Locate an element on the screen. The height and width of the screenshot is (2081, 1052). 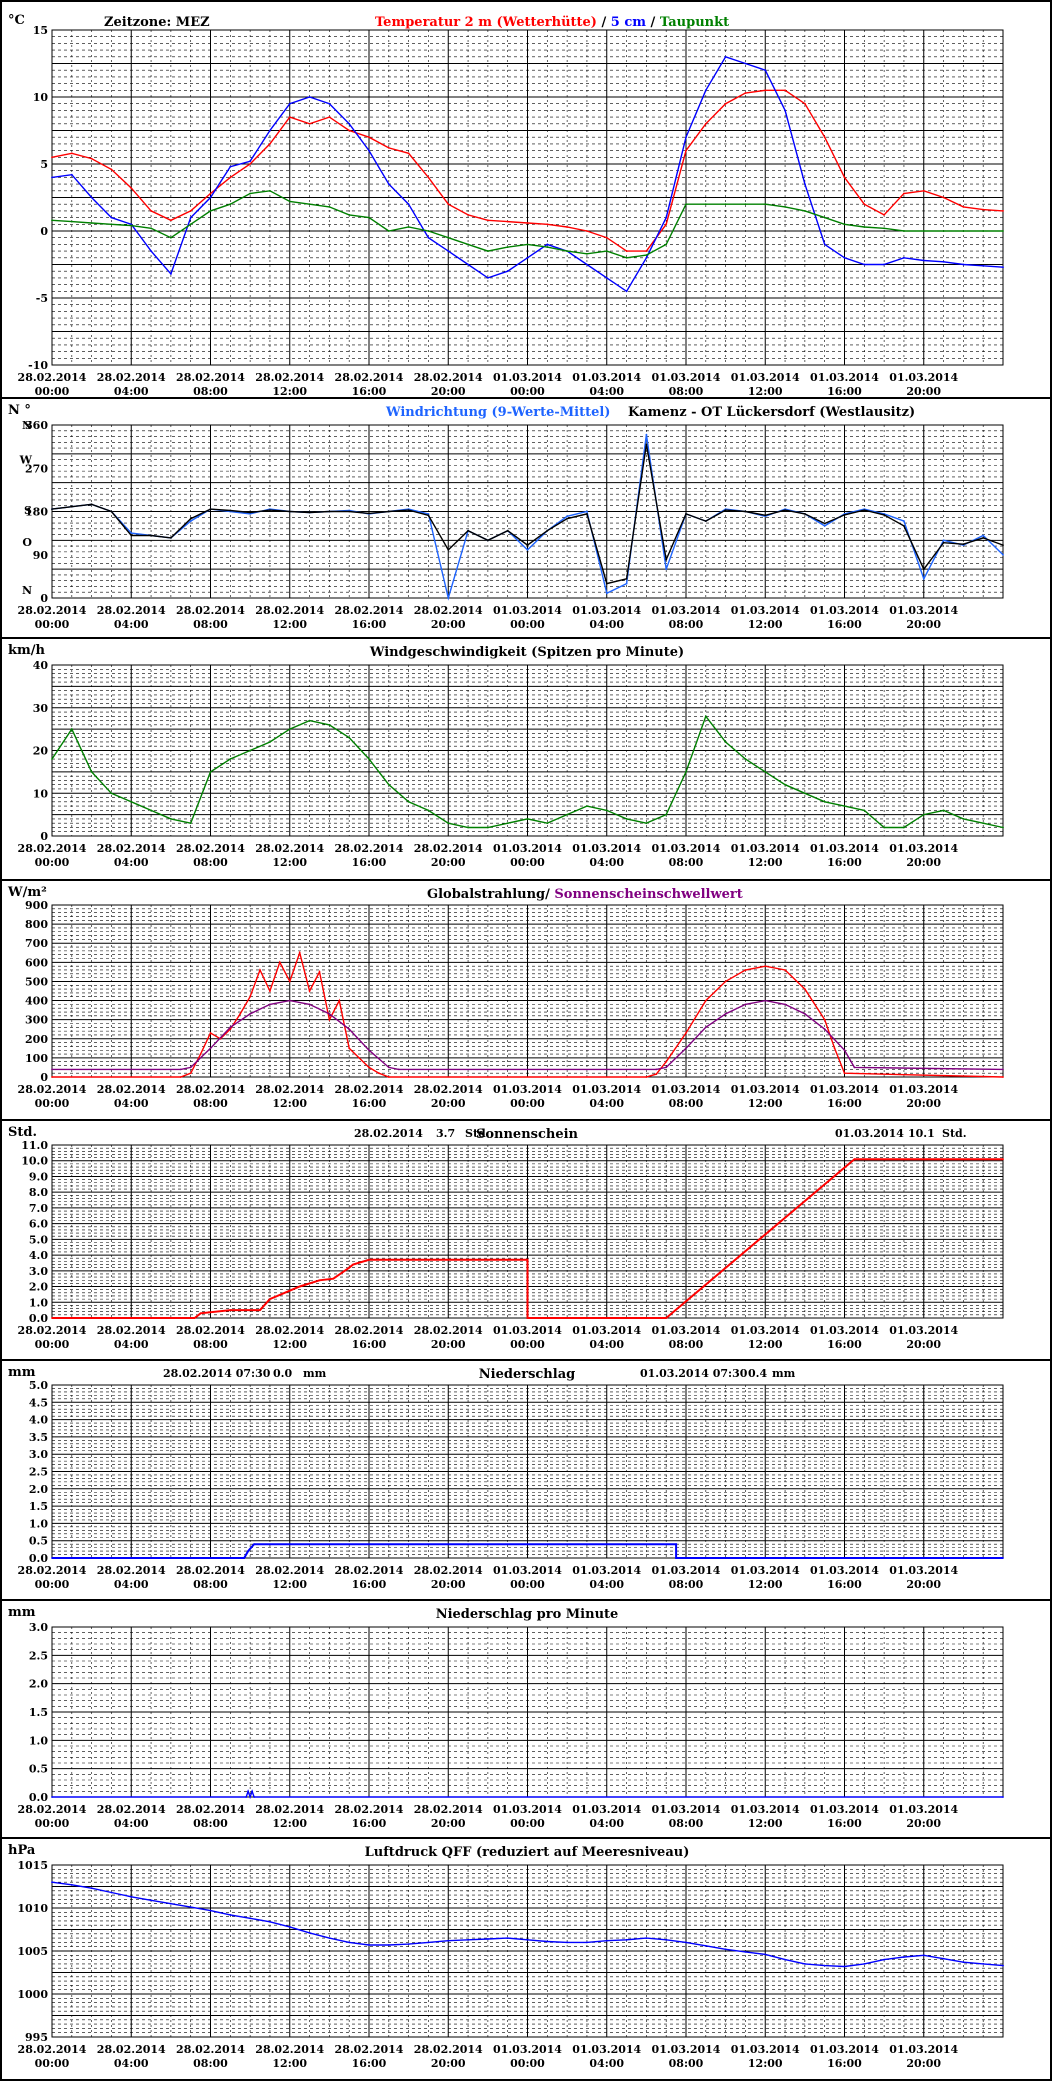
compass-letter: W is located at coordinates (26, 460).